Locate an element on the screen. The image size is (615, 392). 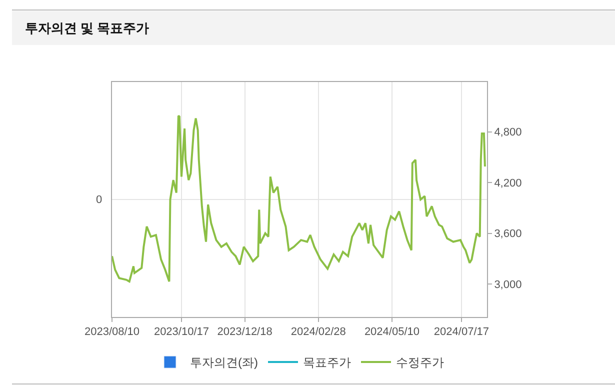
y2-tick-label: 3,600 is located at coordinates (508, 234).